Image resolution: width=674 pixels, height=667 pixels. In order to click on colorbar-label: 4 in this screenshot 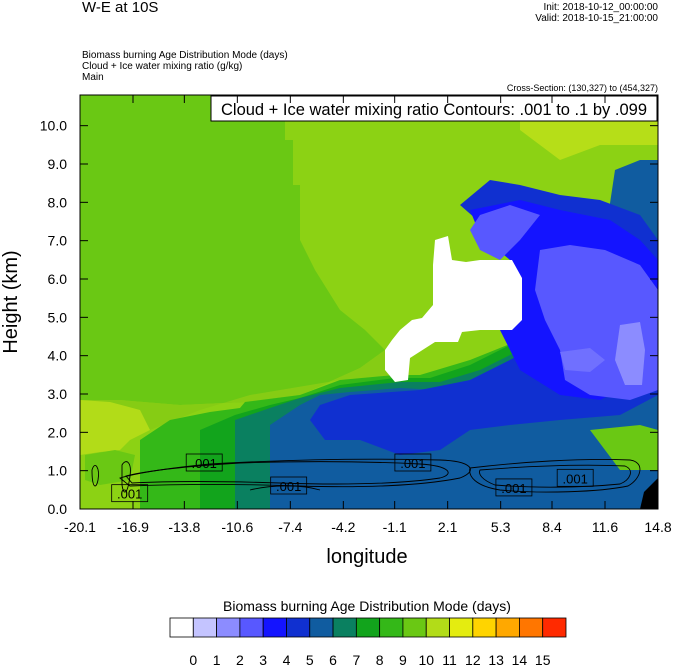, I will do `click(287, 659)`.